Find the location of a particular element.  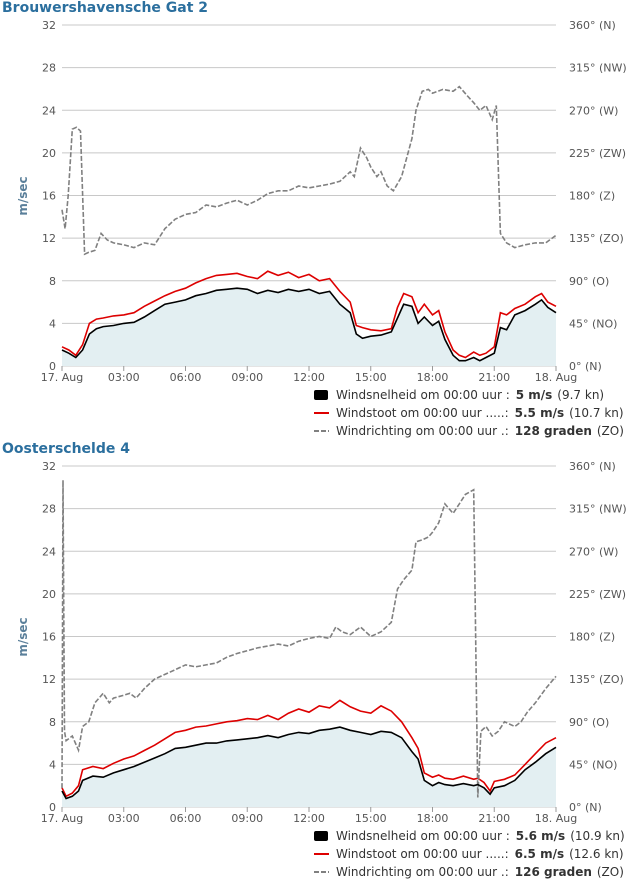

legend-extra: (10.7 kn) is located at coordinates (596, 413).